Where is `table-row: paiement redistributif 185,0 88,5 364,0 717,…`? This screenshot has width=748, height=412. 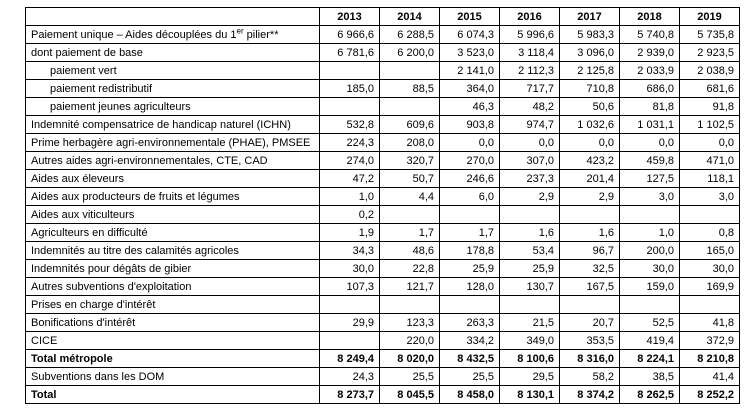 table-row: paiement redistributif 185,0 88,5 364,0 717,… is located at coordinates (382, 88).